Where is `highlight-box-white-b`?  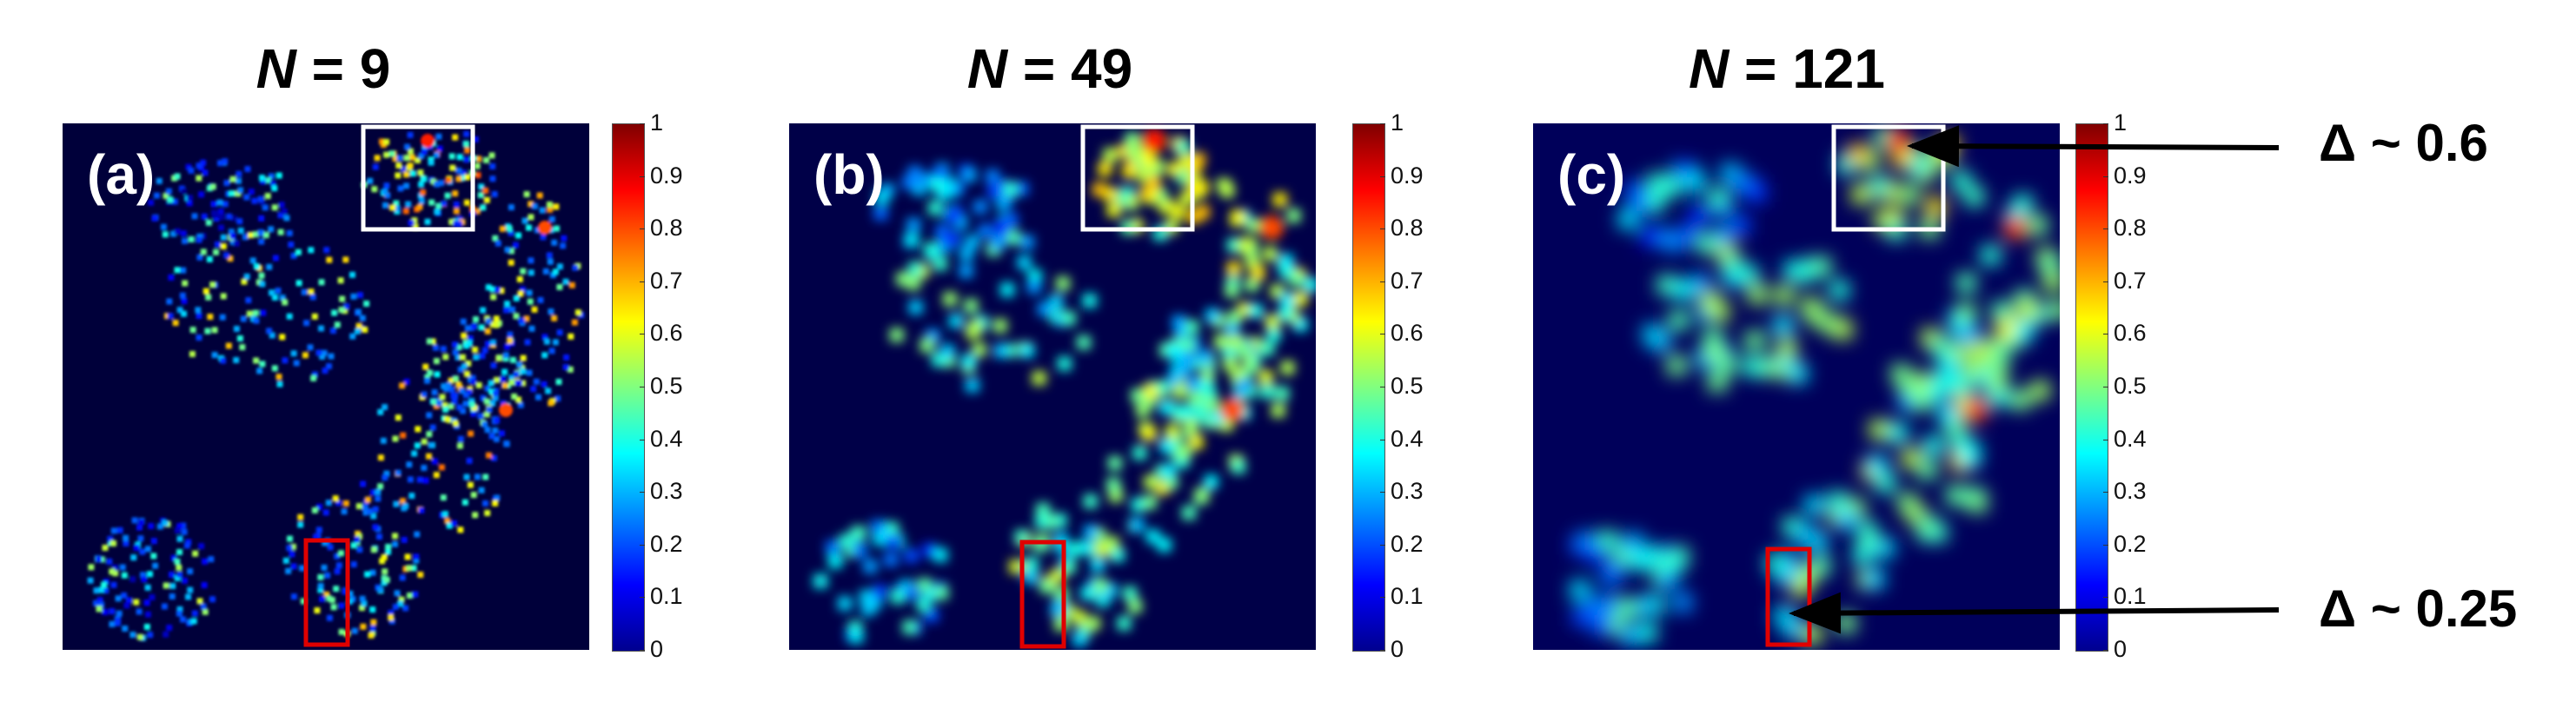
highlight-box-white-b is located at coordinates (1137, 178).